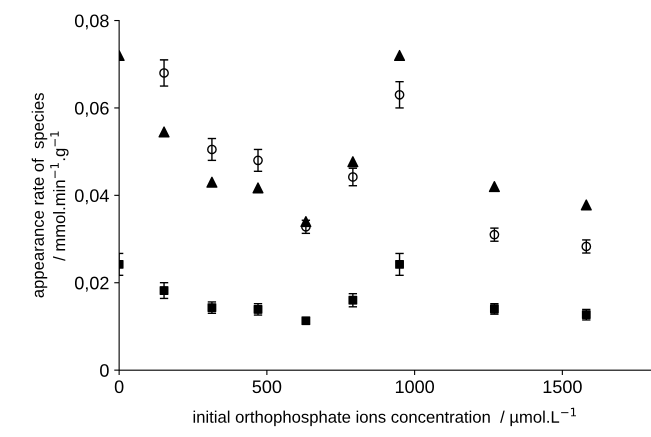  I want to click on x-tick-label: 500, so click(267, 387).